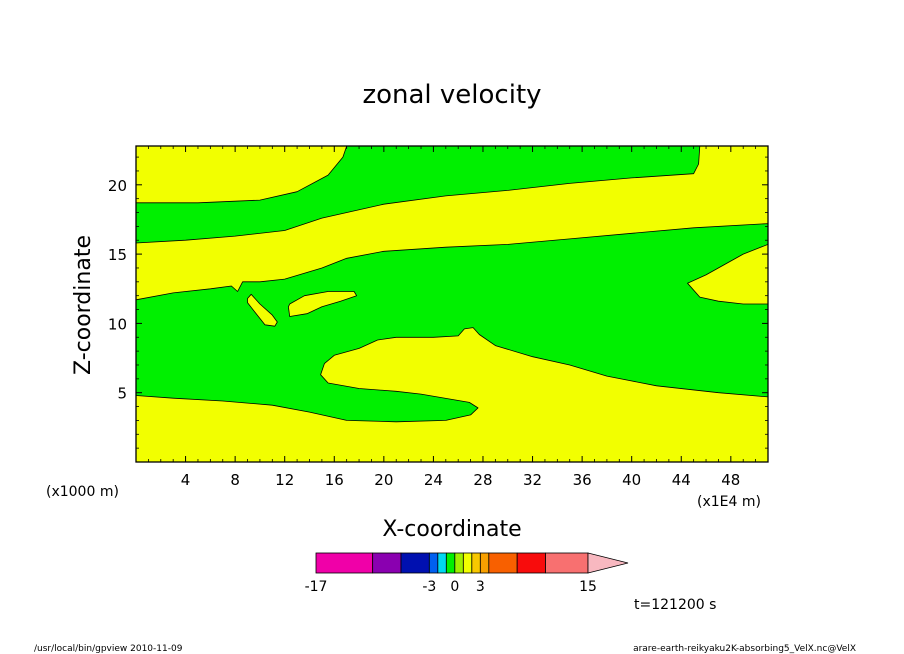  Describe the element at coordinates (451, 95) in the screenshot. I see `chart-title: zonal velocity` at that location.